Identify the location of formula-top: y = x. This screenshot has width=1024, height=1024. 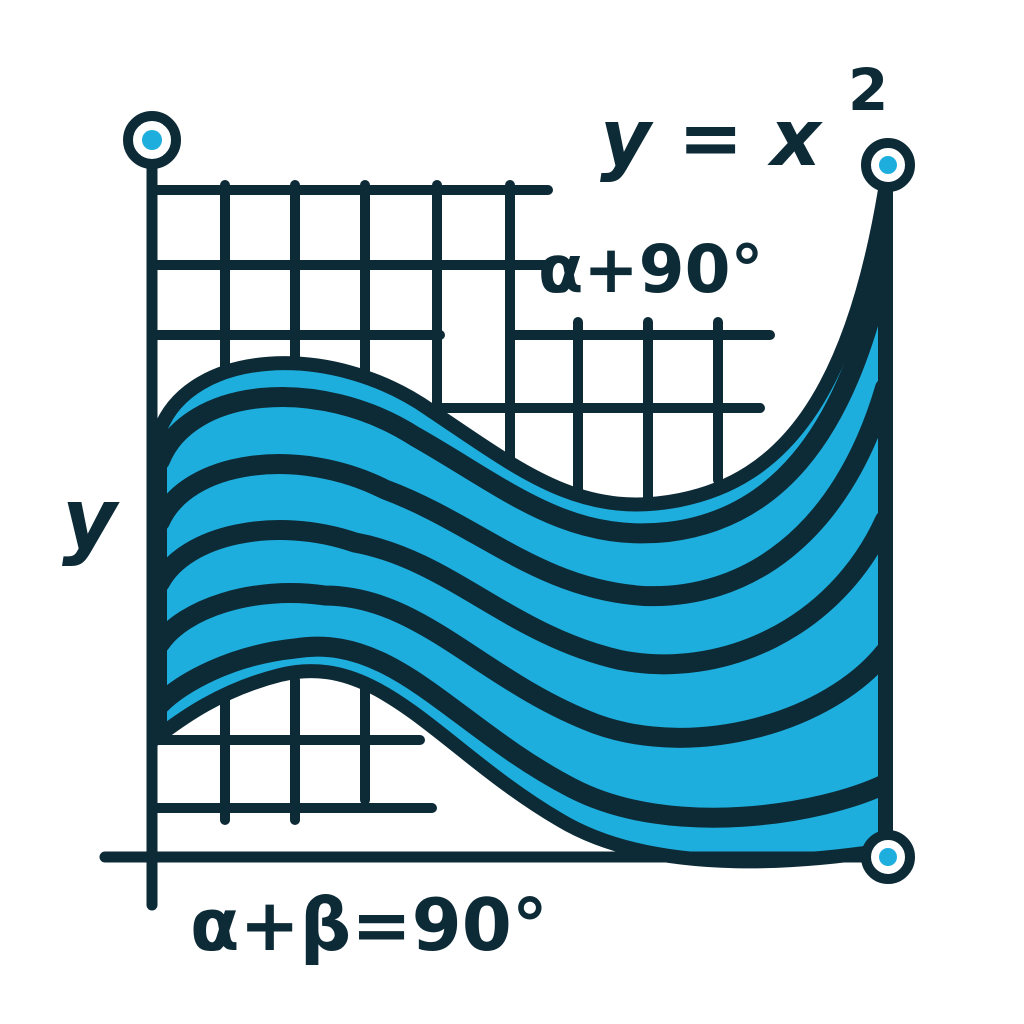
(712, 139).